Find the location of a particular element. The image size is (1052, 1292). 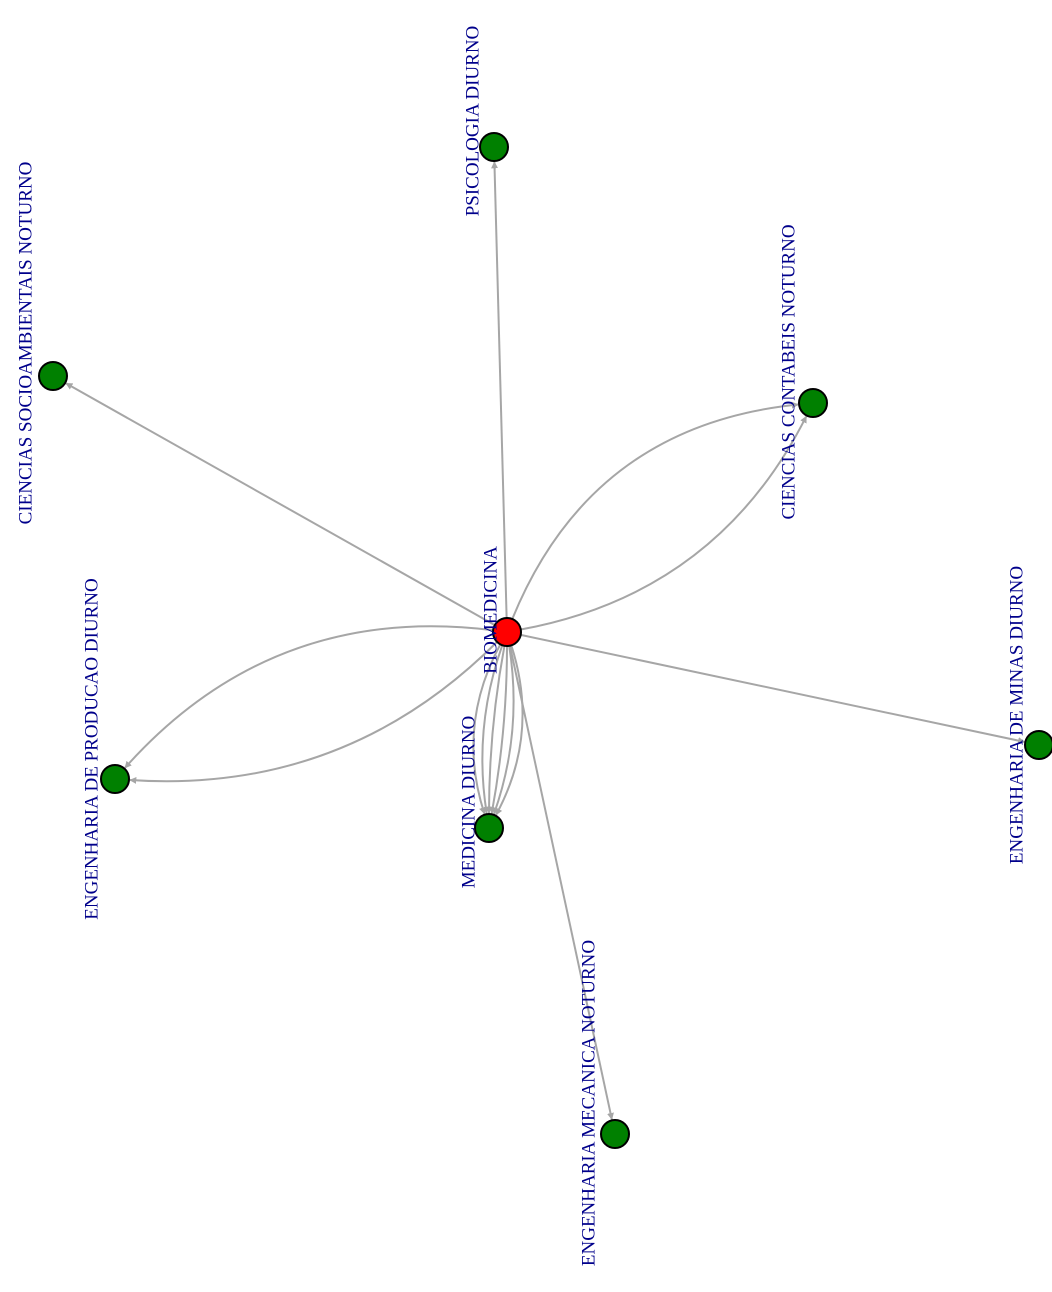

edge-biomedicina-to-mecanica is located at coordinates (561, 883).